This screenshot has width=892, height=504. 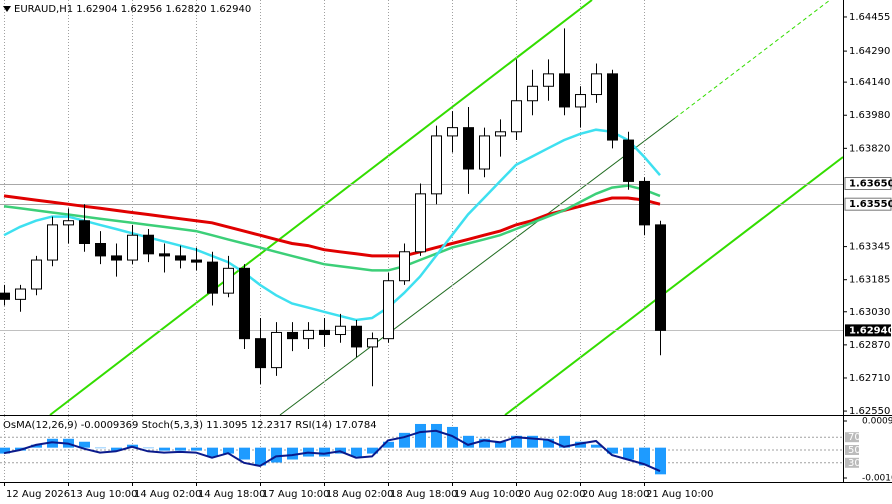 I want to click on y2-tick-label: 50, so click(x=854, y=450).